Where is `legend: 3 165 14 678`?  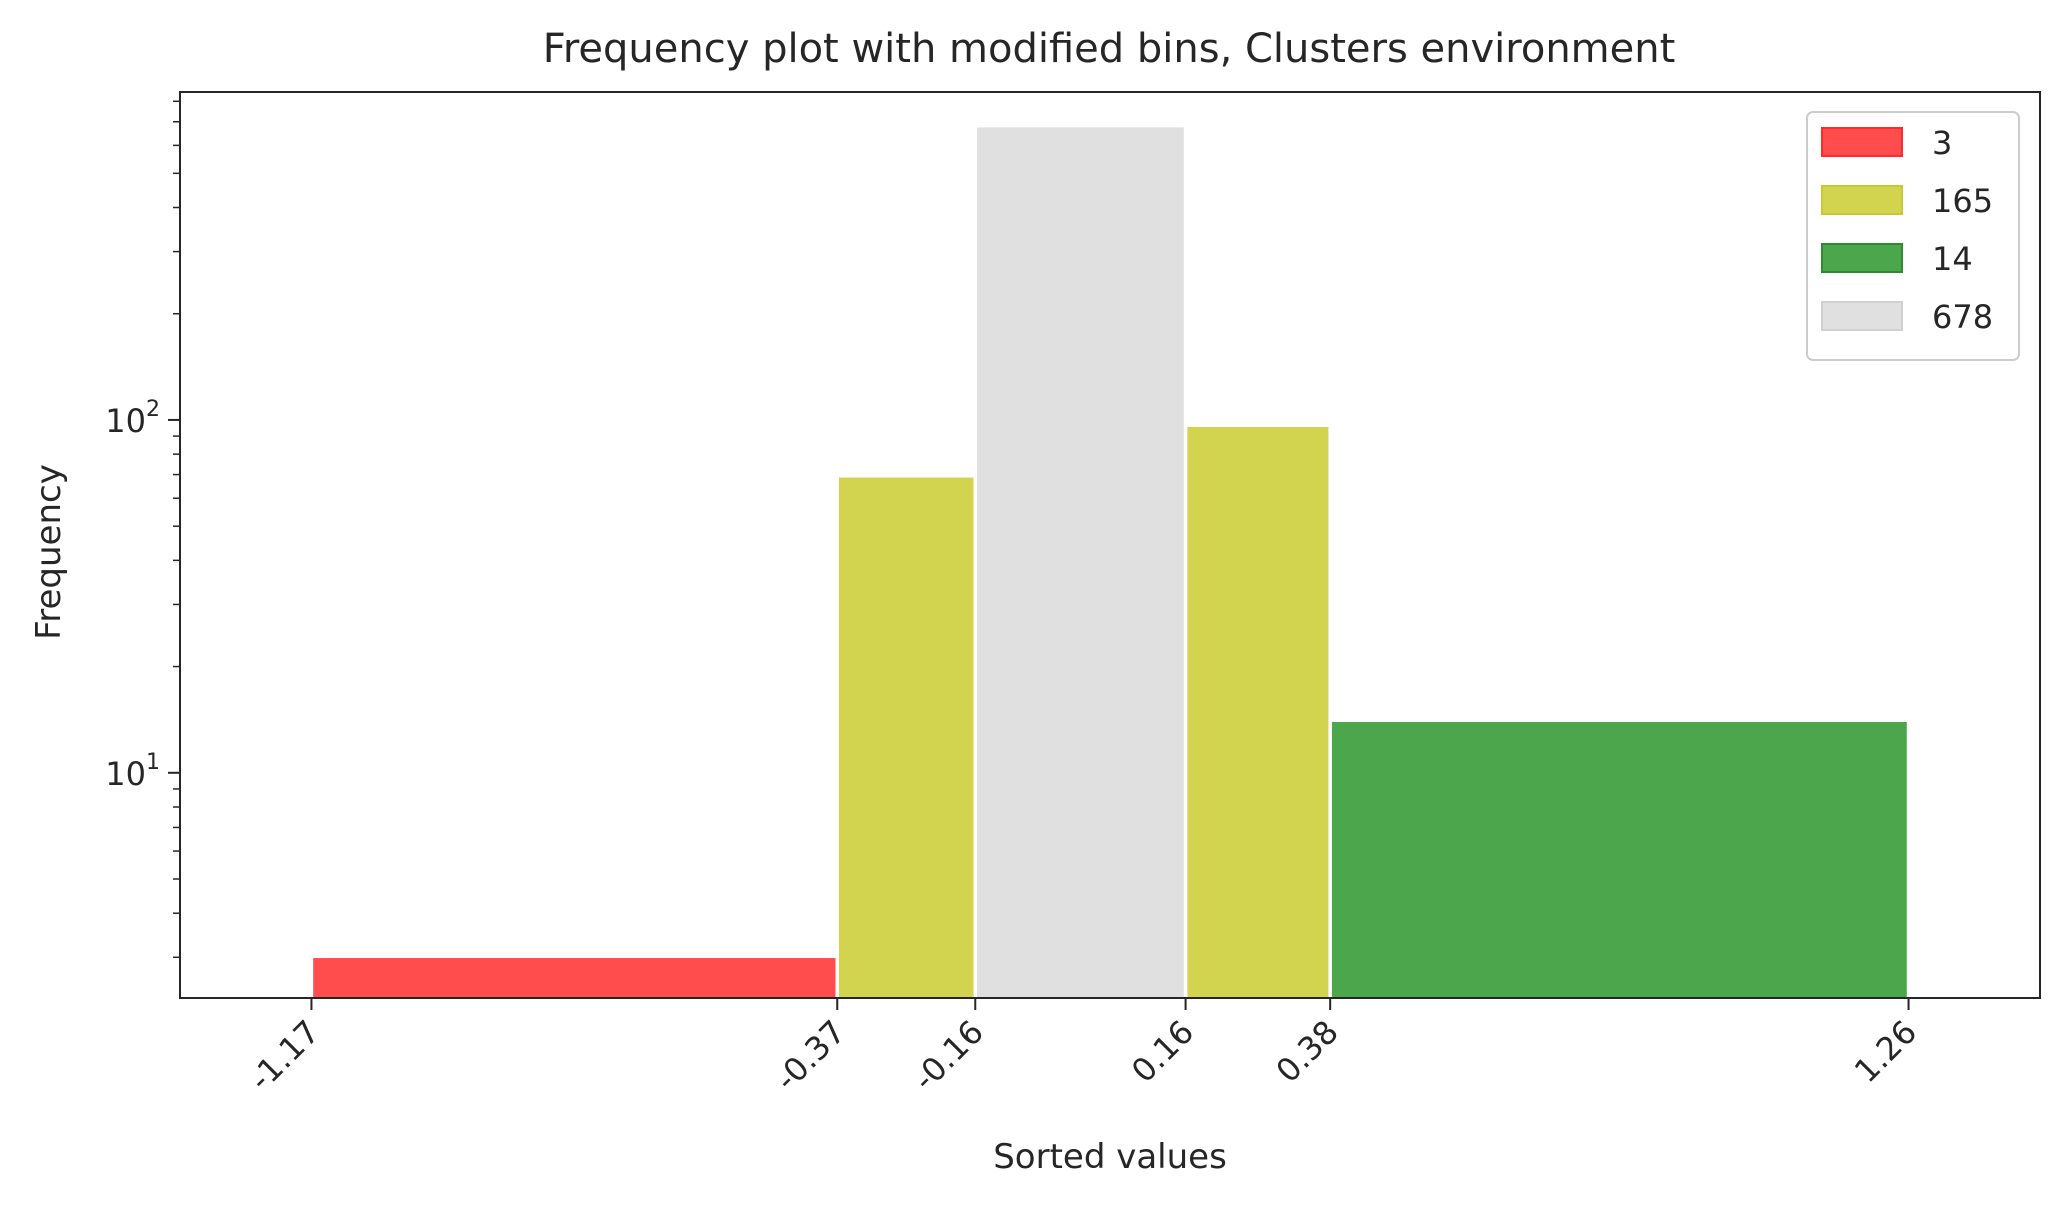
legend: 3 165 14 678 is located at coordinates (1913, 236).